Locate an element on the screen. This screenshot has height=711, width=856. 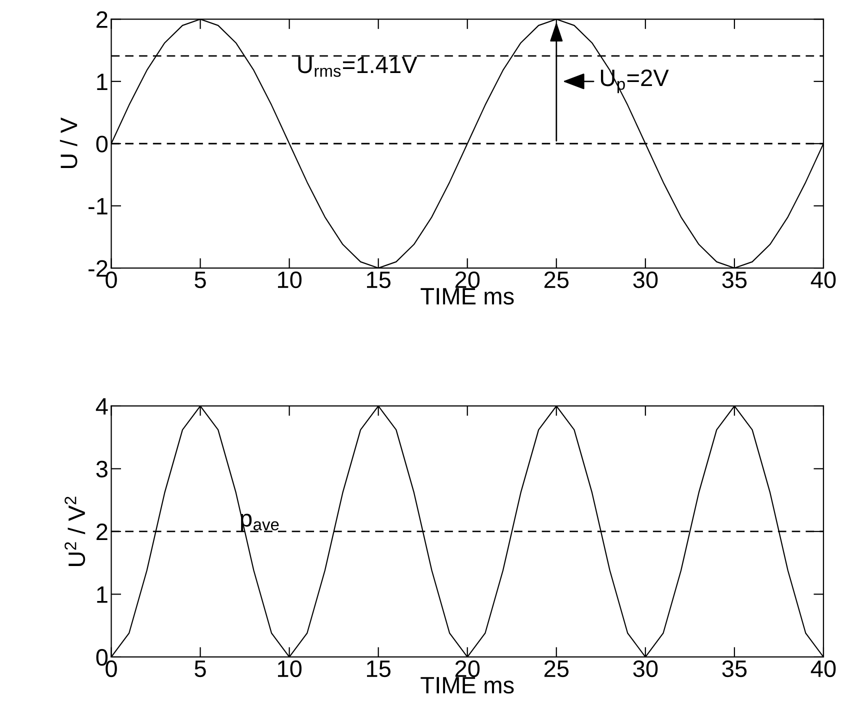
y-axis-title: U$^{2}$ / V$^{2}$ is located at coordinates (75, 531).